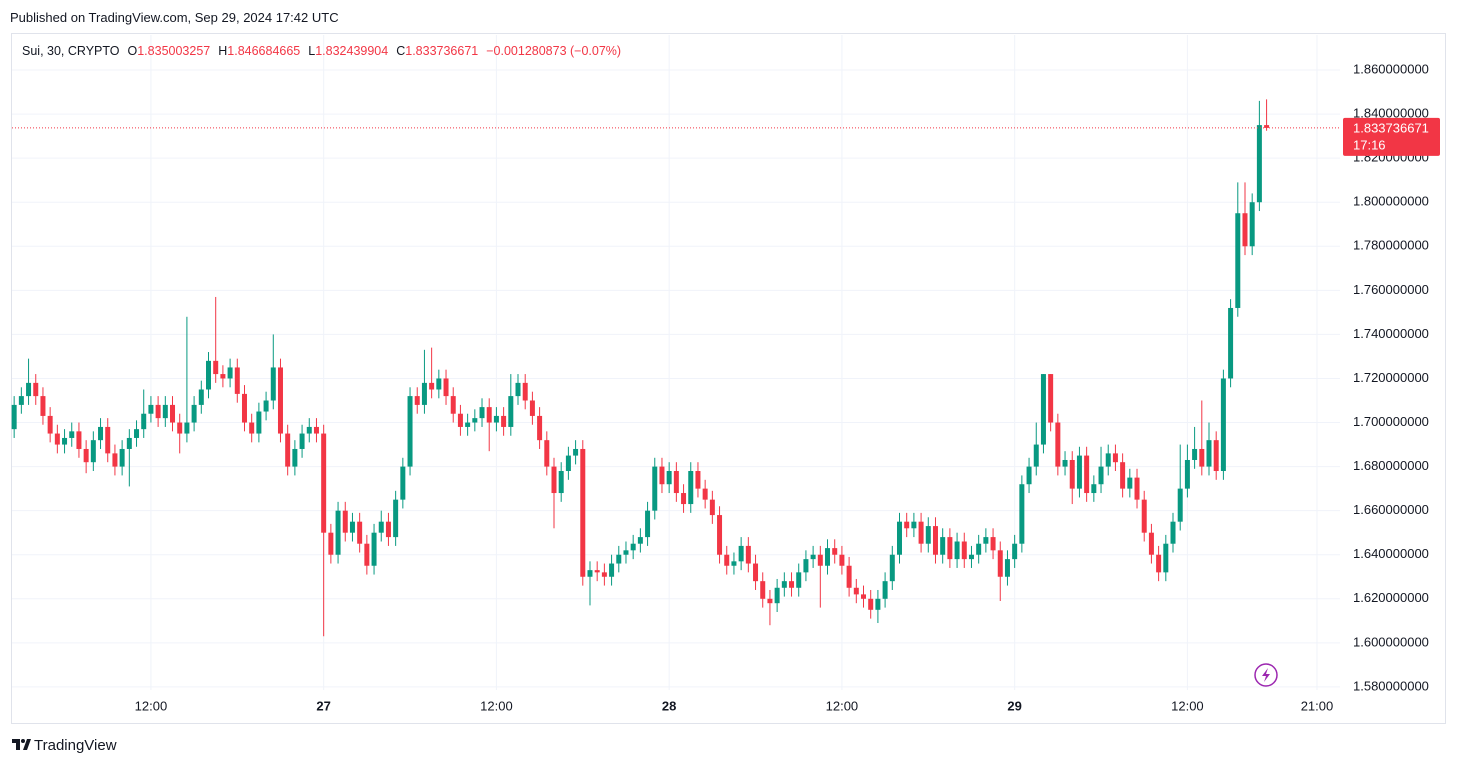 The width and height of the screenshot is (1457, 766). What do you see at coordinates (1391, 136) in the screenshot?
I see `last-price-badge` at bounding box center [1391, 136].